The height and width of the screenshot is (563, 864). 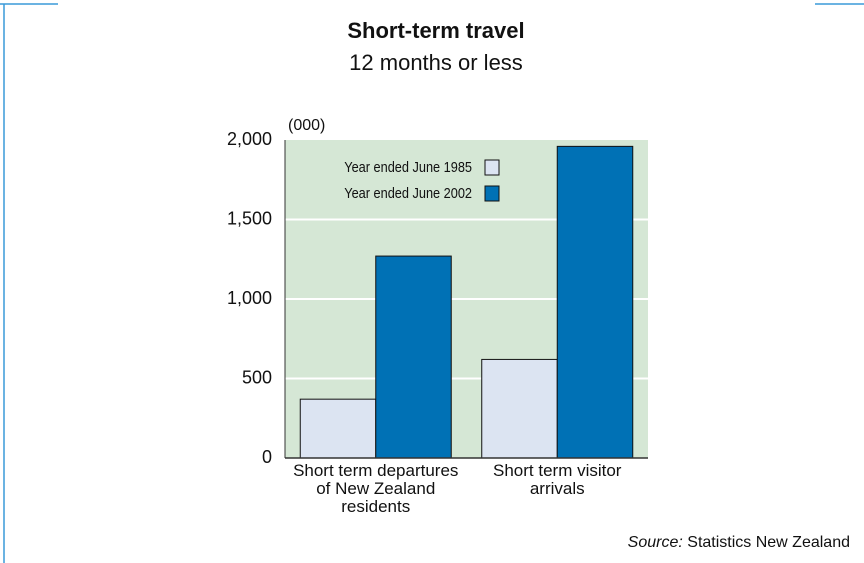 I want to click on y-tick-label: 2,000, so click(x=249, y=139).